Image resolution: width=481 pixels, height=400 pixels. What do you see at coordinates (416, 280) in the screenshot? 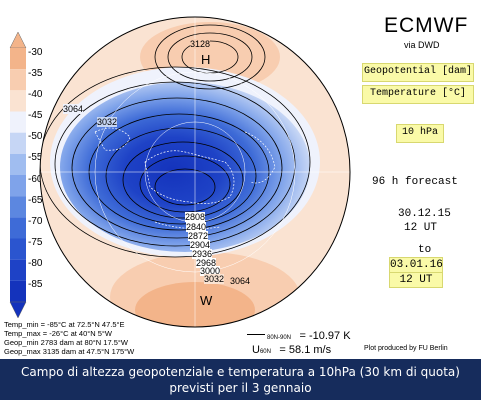
I see `valid-time-box: 12 UT` at bounding box center [416, 280].